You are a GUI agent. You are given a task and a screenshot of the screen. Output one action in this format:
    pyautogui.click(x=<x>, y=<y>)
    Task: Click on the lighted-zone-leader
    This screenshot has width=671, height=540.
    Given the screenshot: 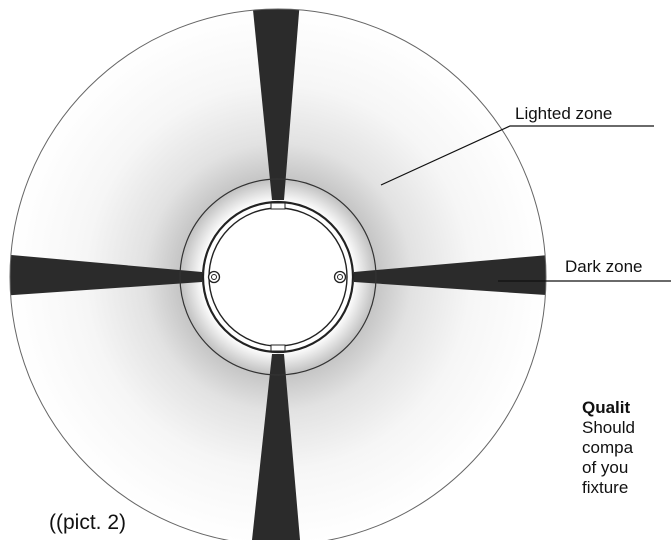 What is the action you would take?
    pyautogui.click(x=517, y=155)
    